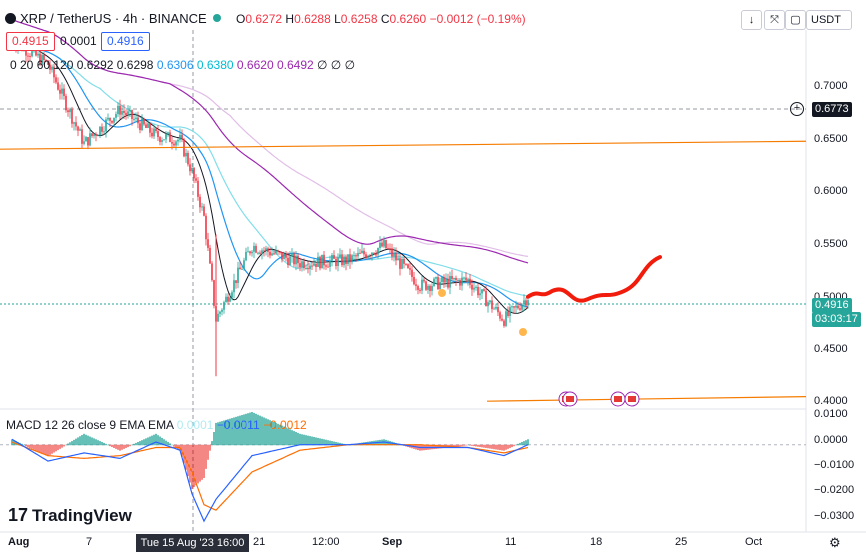  I want to click on symbol-icon, so click(10, 18).